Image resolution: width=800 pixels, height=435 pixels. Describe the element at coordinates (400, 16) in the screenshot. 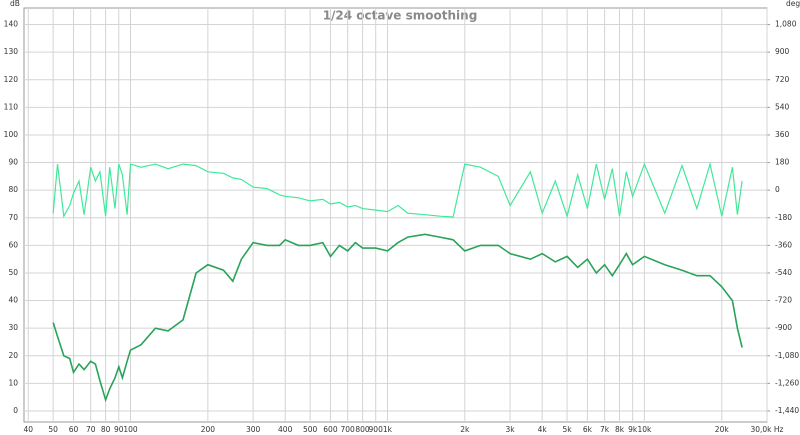

I see `chart-title: 1/24 octave smoothing` at that location.